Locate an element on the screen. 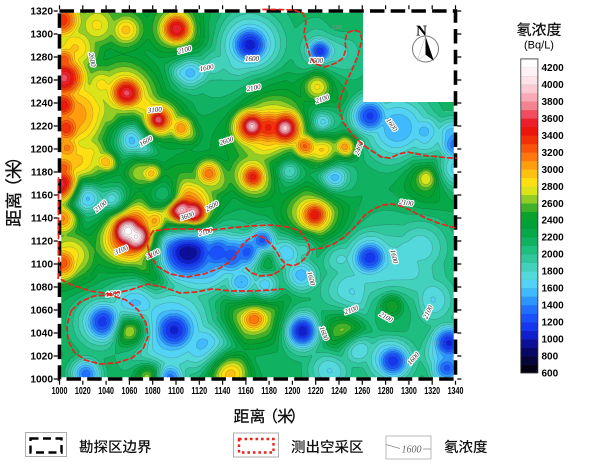 This screenshot has height=469, width=600. svg-text: 1800 is located at coordinates (553, 272).